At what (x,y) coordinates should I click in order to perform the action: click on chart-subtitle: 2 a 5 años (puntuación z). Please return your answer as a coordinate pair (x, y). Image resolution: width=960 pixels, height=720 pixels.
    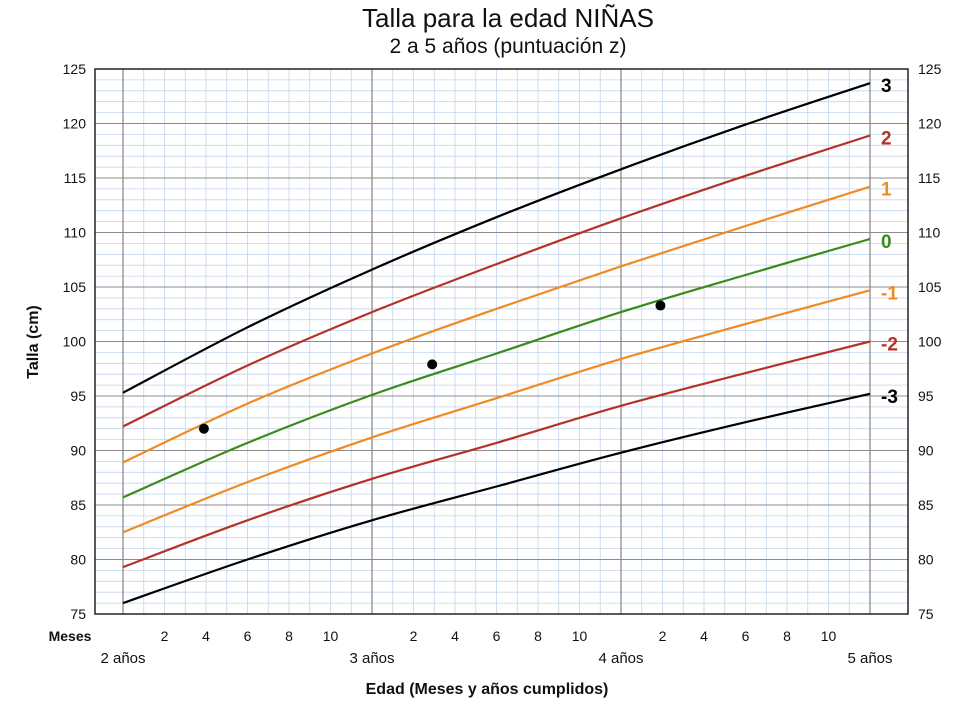
    Looking at the image, I should click on (508, 46).